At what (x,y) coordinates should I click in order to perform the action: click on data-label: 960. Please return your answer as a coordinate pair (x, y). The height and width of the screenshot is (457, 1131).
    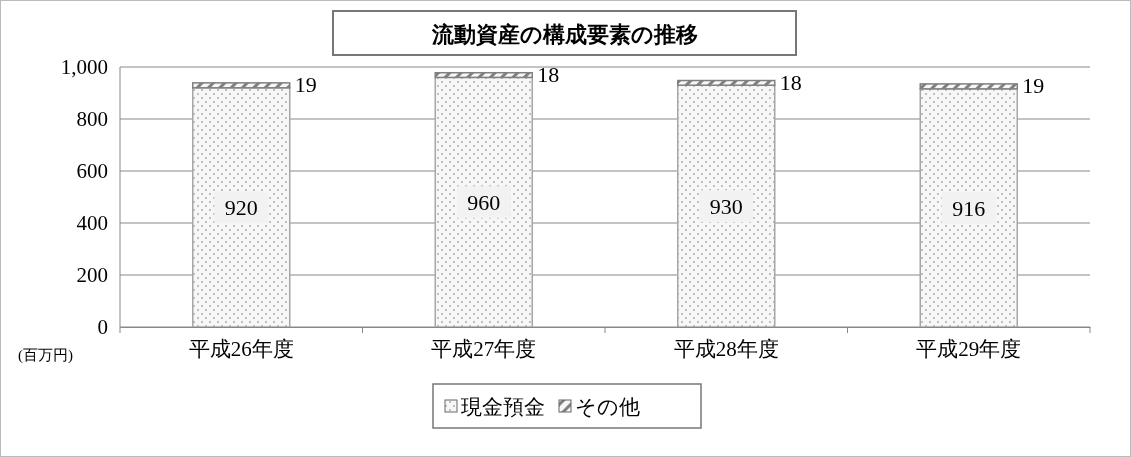
    Looking at the image, I should click on (484, 203).